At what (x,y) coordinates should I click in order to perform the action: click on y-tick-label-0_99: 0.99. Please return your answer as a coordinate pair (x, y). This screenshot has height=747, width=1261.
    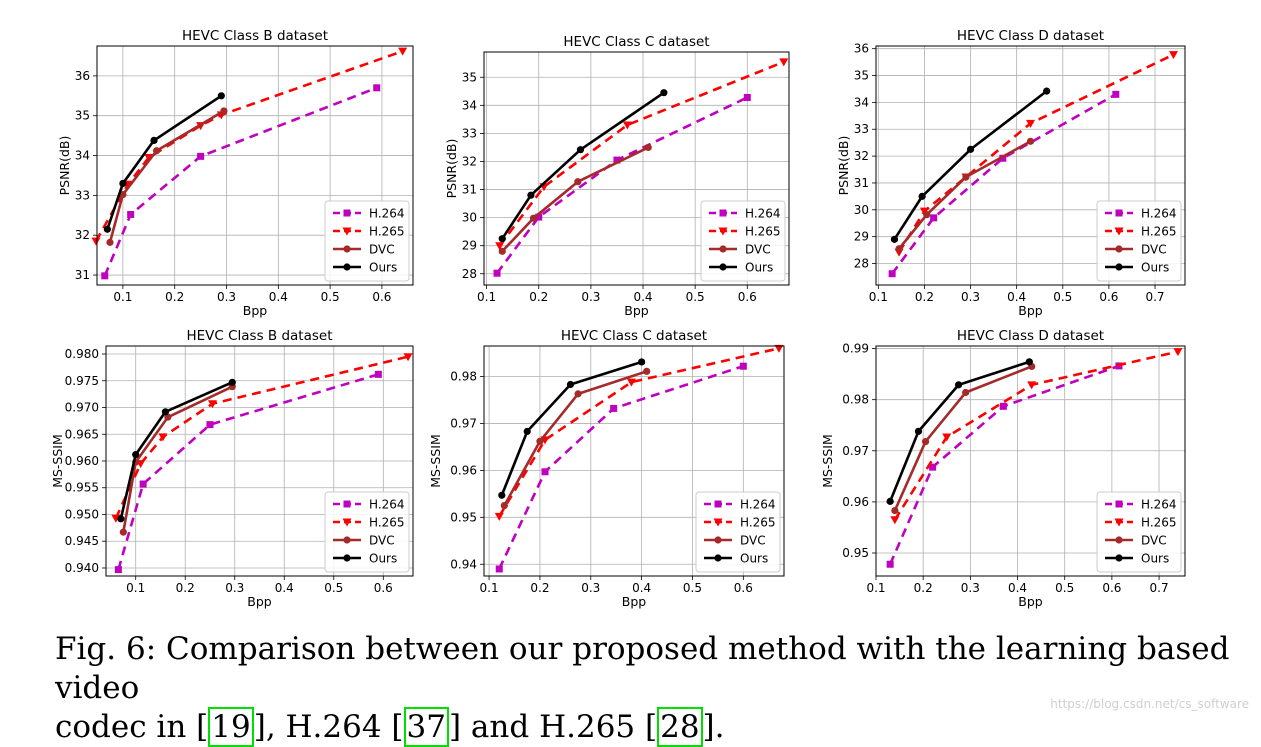
    Looking at the image, I should click on (855, 349).